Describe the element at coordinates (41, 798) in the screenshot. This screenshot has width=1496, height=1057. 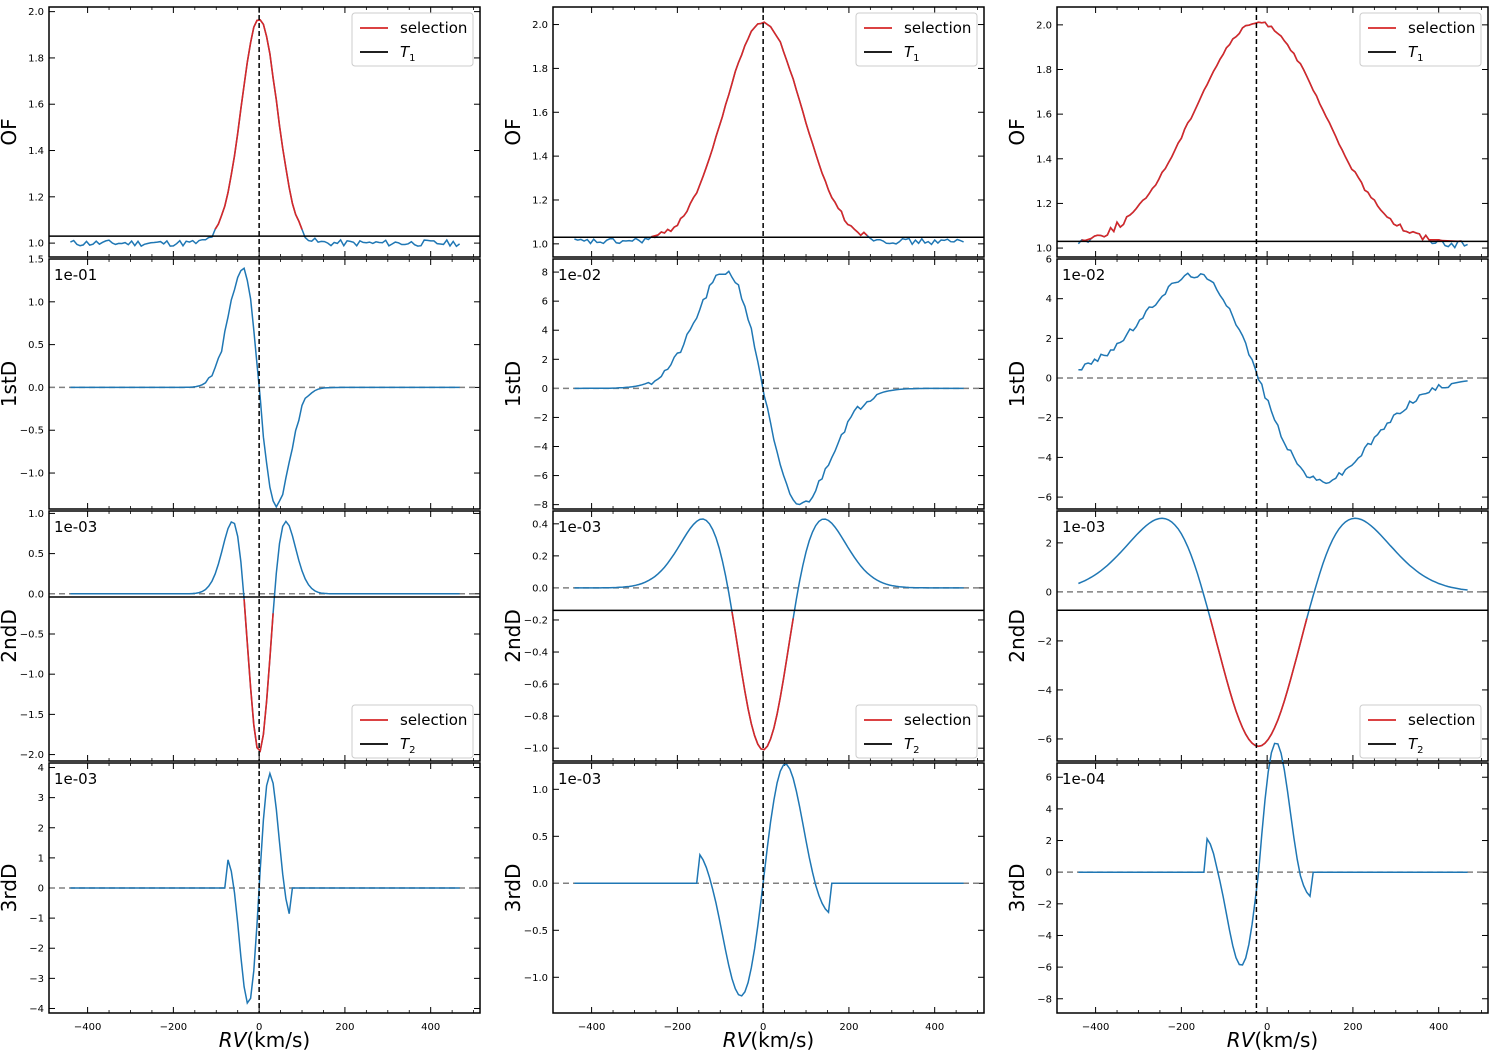
I see `y-tick-label: 3` at that location.